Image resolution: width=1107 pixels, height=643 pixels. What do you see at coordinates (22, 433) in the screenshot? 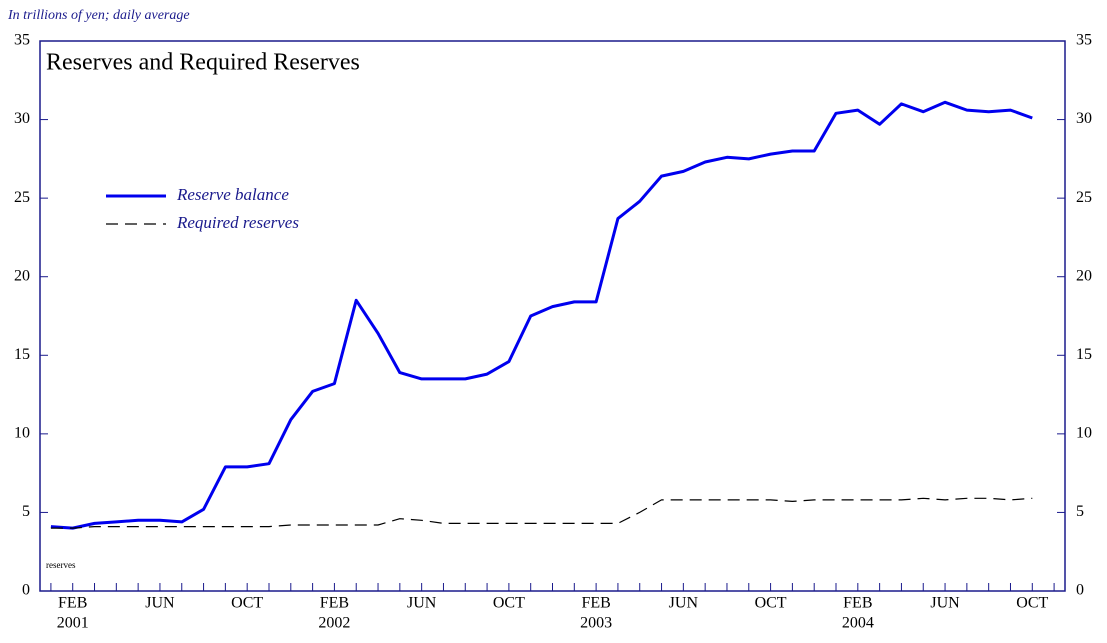
I see `y-tick-label: 10` at bounding box center [22, 433].